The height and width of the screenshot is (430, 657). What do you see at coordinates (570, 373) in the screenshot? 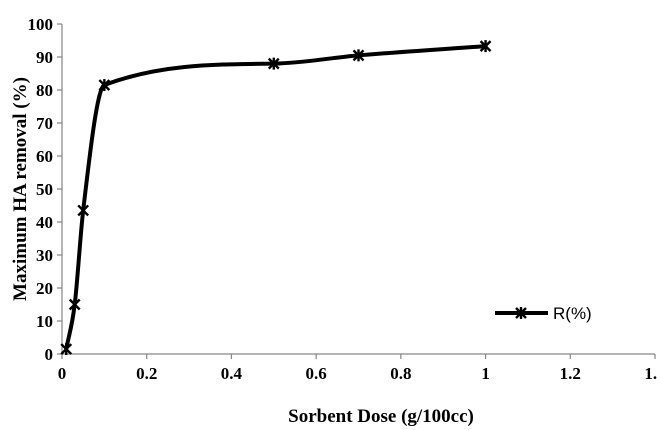
I see `x-tick-label: 1.2` at bounding box center [570, 373].